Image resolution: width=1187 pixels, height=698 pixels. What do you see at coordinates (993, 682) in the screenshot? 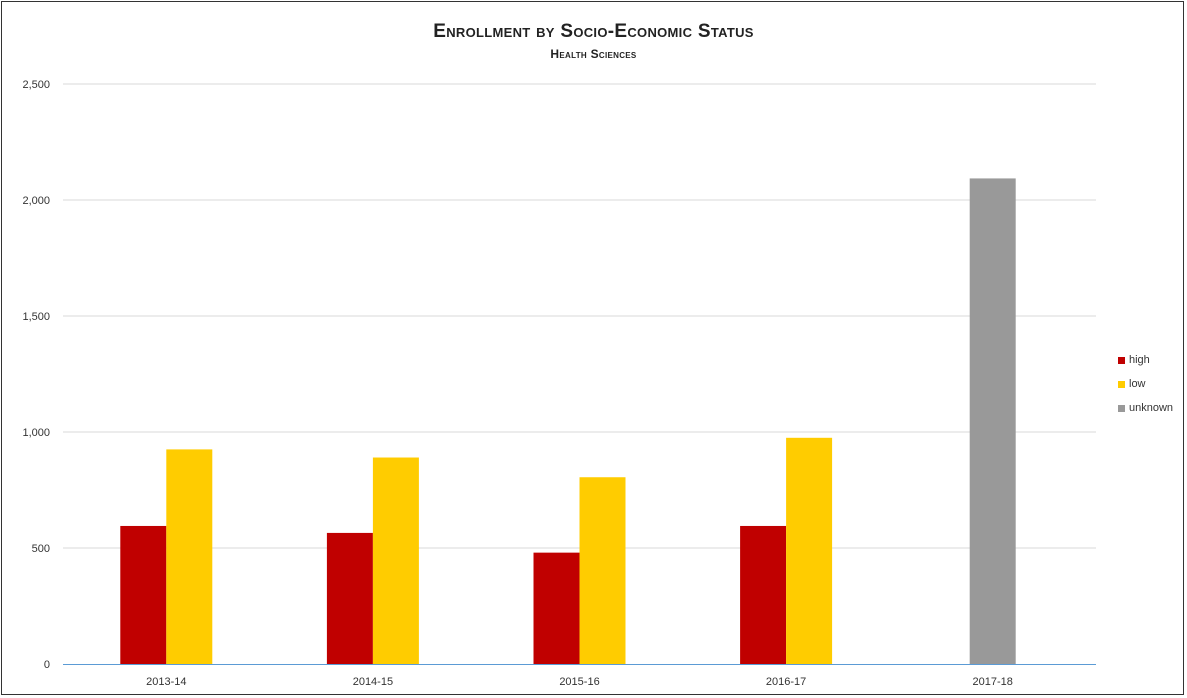
I see `x-tick-label: 2017-18` at bounding box center [993, 682].